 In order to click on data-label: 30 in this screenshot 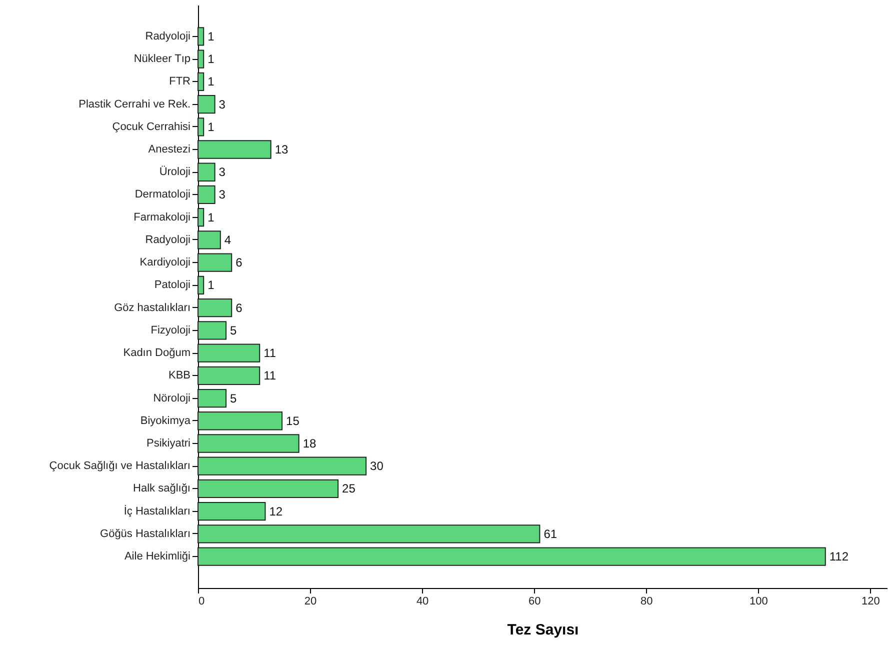, I will do `click(377, 466)`.